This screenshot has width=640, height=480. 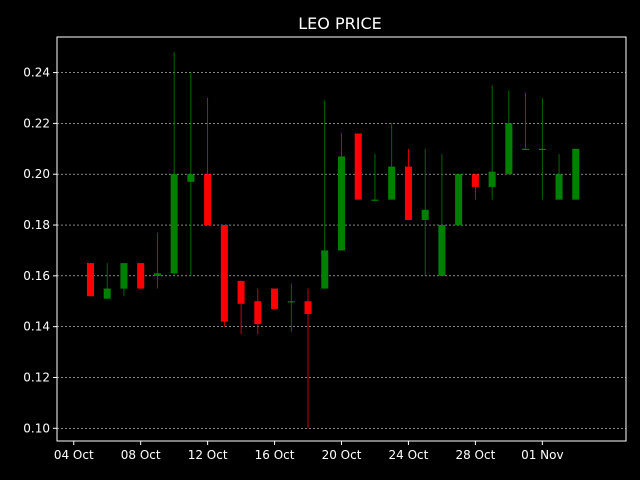 I want to click on x-tick-label: 08 Oct, so click(x=141, y=455).